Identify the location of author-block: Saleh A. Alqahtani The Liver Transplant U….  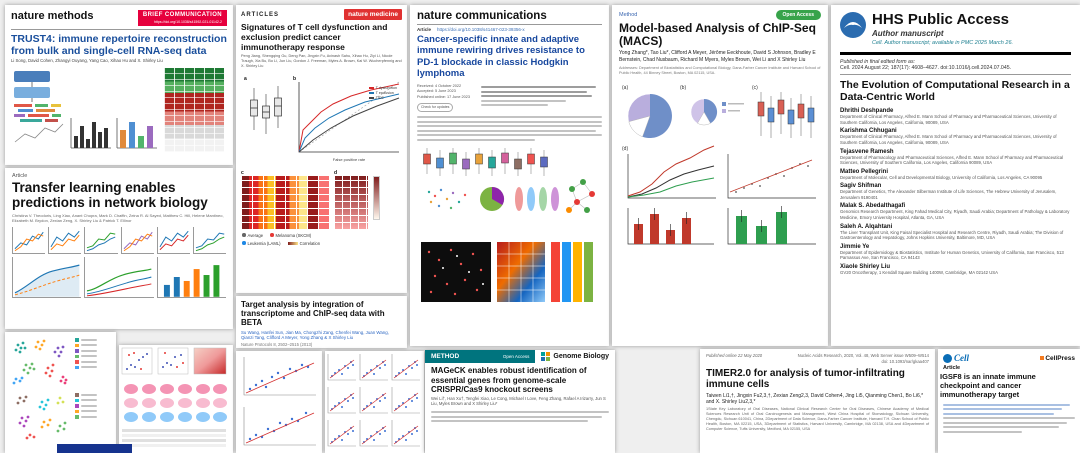
(955, 232).